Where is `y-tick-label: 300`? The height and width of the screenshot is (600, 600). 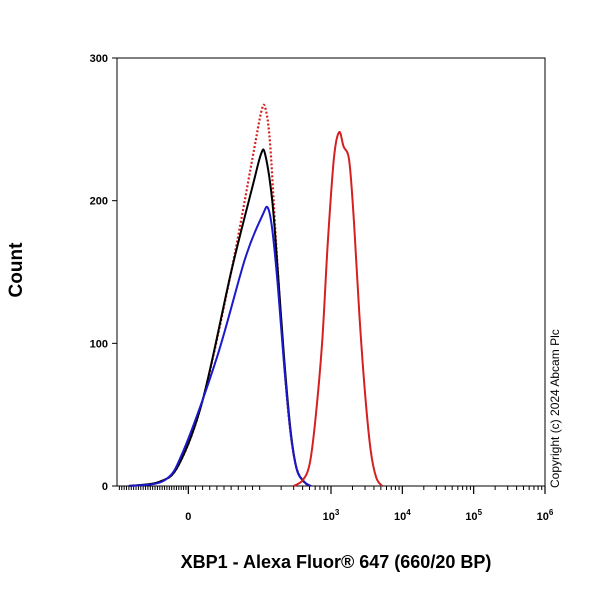
y-tick-label: 300 is located at coordinates (99, 59).